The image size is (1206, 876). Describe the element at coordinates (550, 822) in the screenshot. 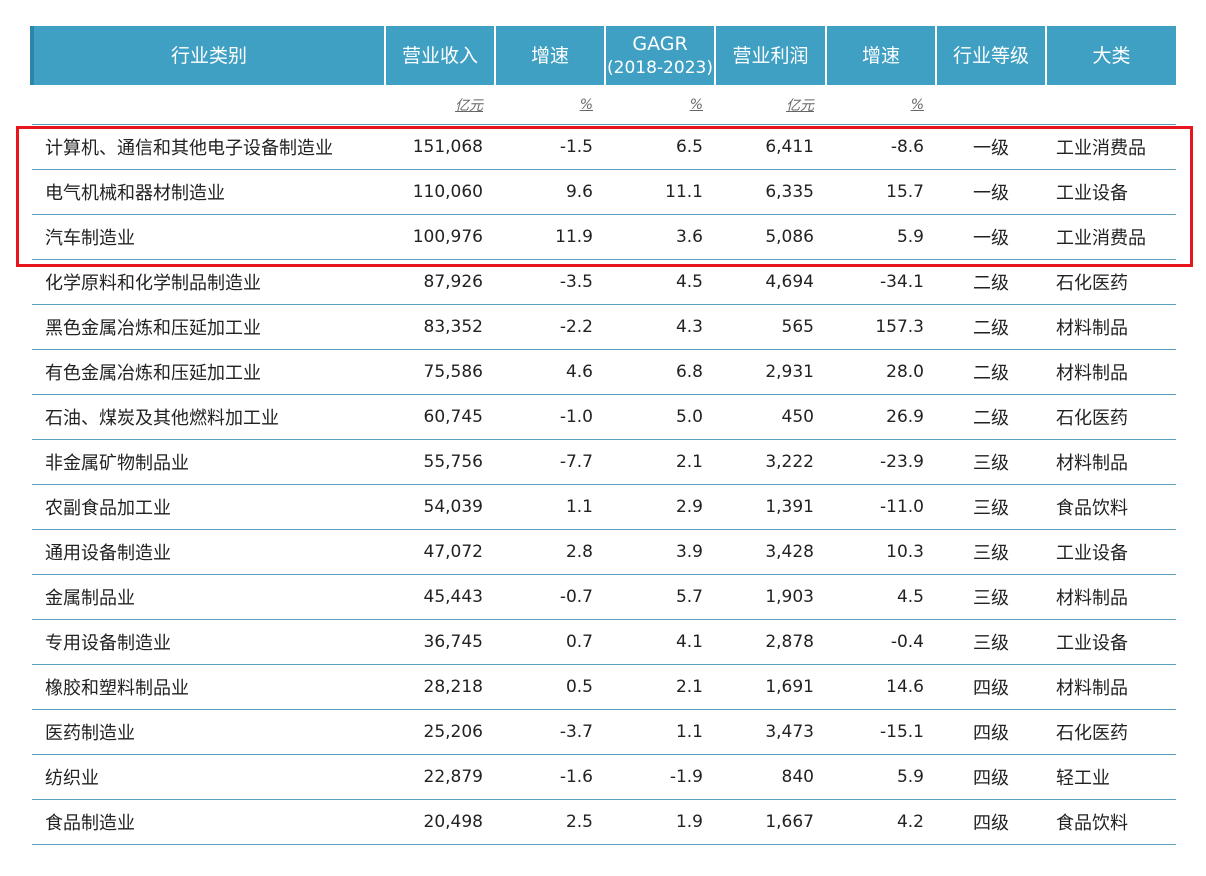

I see `cell-revenue-growth: 2.5` at that location.